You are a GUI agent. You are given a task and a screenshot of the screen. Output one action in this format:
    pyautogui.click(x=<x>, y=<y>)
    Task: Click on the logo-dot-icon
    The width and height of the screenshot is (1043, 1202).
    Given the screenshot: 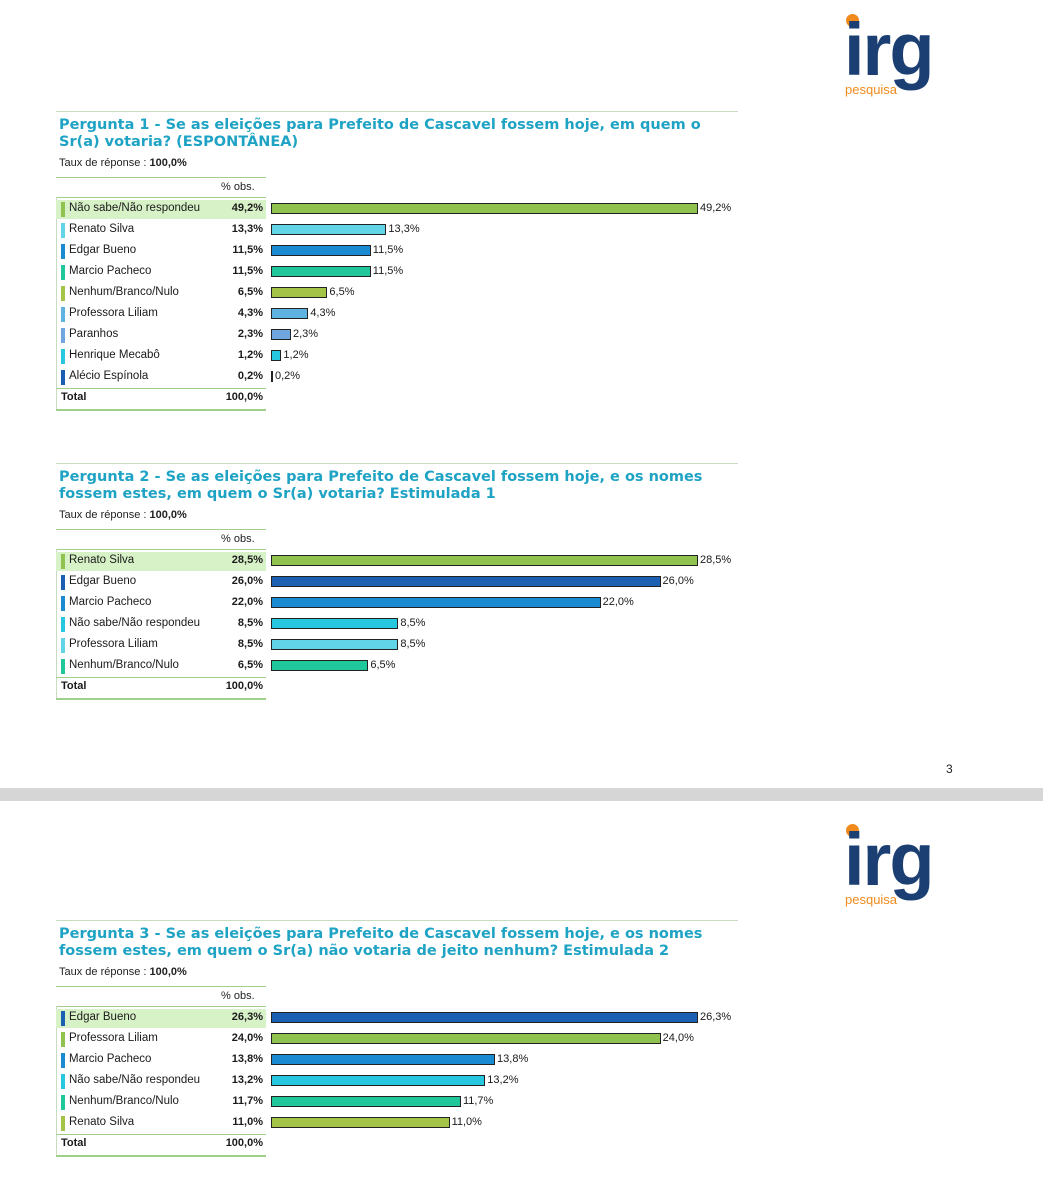 What is the action you would take?
    pyautogui.click(x=852, y=830)
    